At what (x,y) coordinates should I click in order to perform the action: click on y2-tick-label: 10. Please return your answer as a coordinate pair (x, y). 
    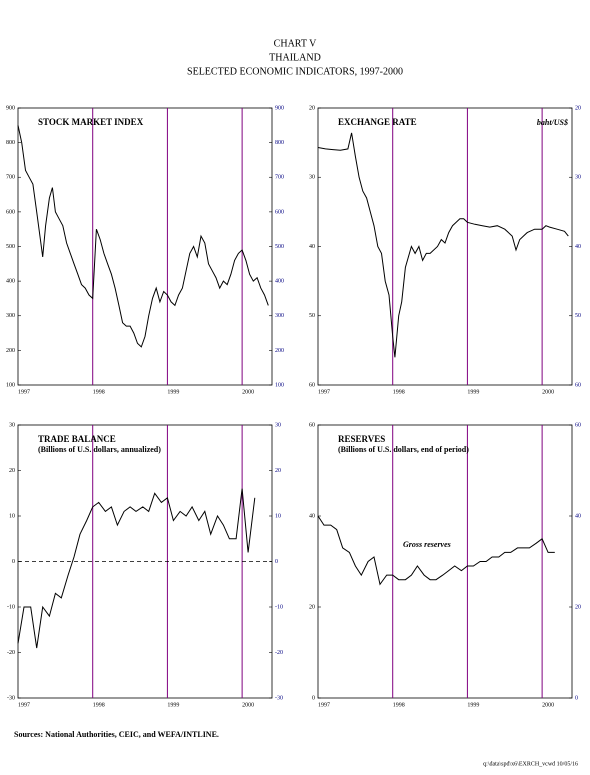
    Looking at the image, I should click on (278, 516).